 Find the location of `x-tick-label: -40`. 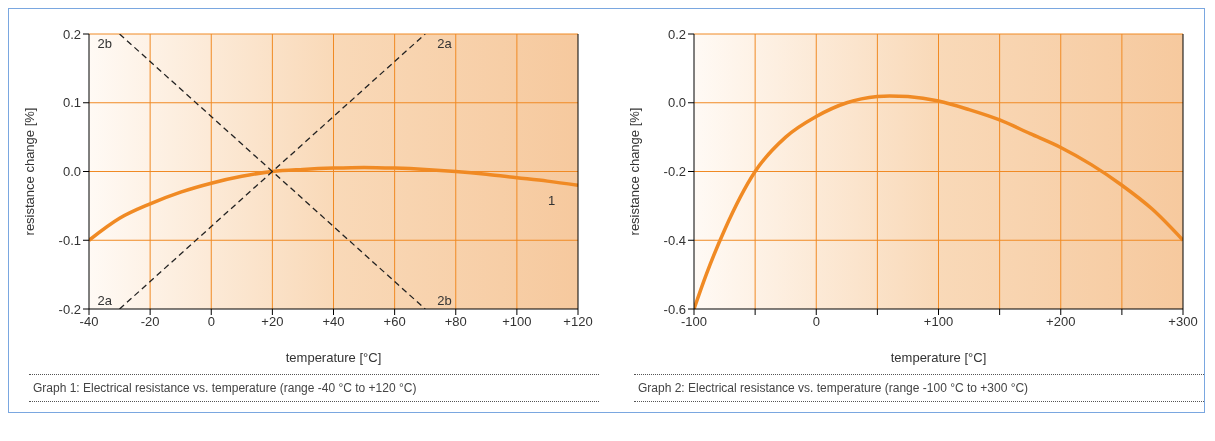

x-tick-label: -40 is located at coordinates (89, 322).